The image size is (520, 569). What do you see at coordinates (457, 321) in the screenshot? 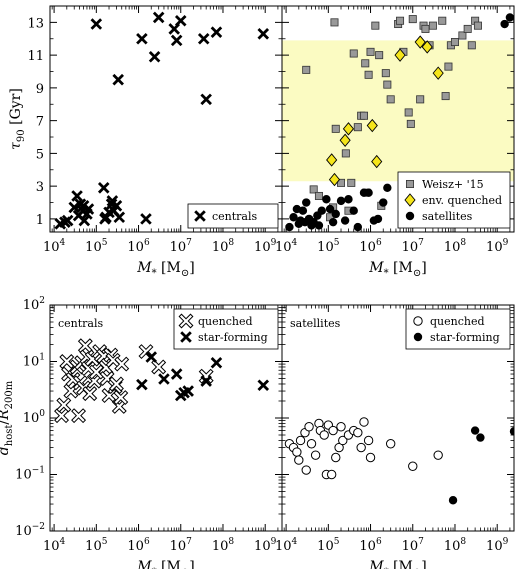
I see `legend-label: quenched` at bounding box center [457, 321].